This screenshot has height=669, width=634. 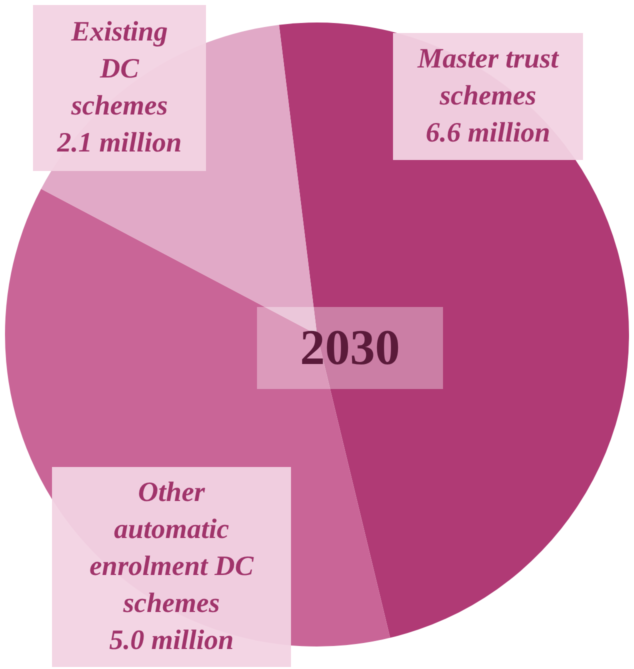 What do you see at coordinates (171, 548) in the screenshot?
I see `slice-label: Other automatic enrolment DC schemes` at bounding box center [171, 548].